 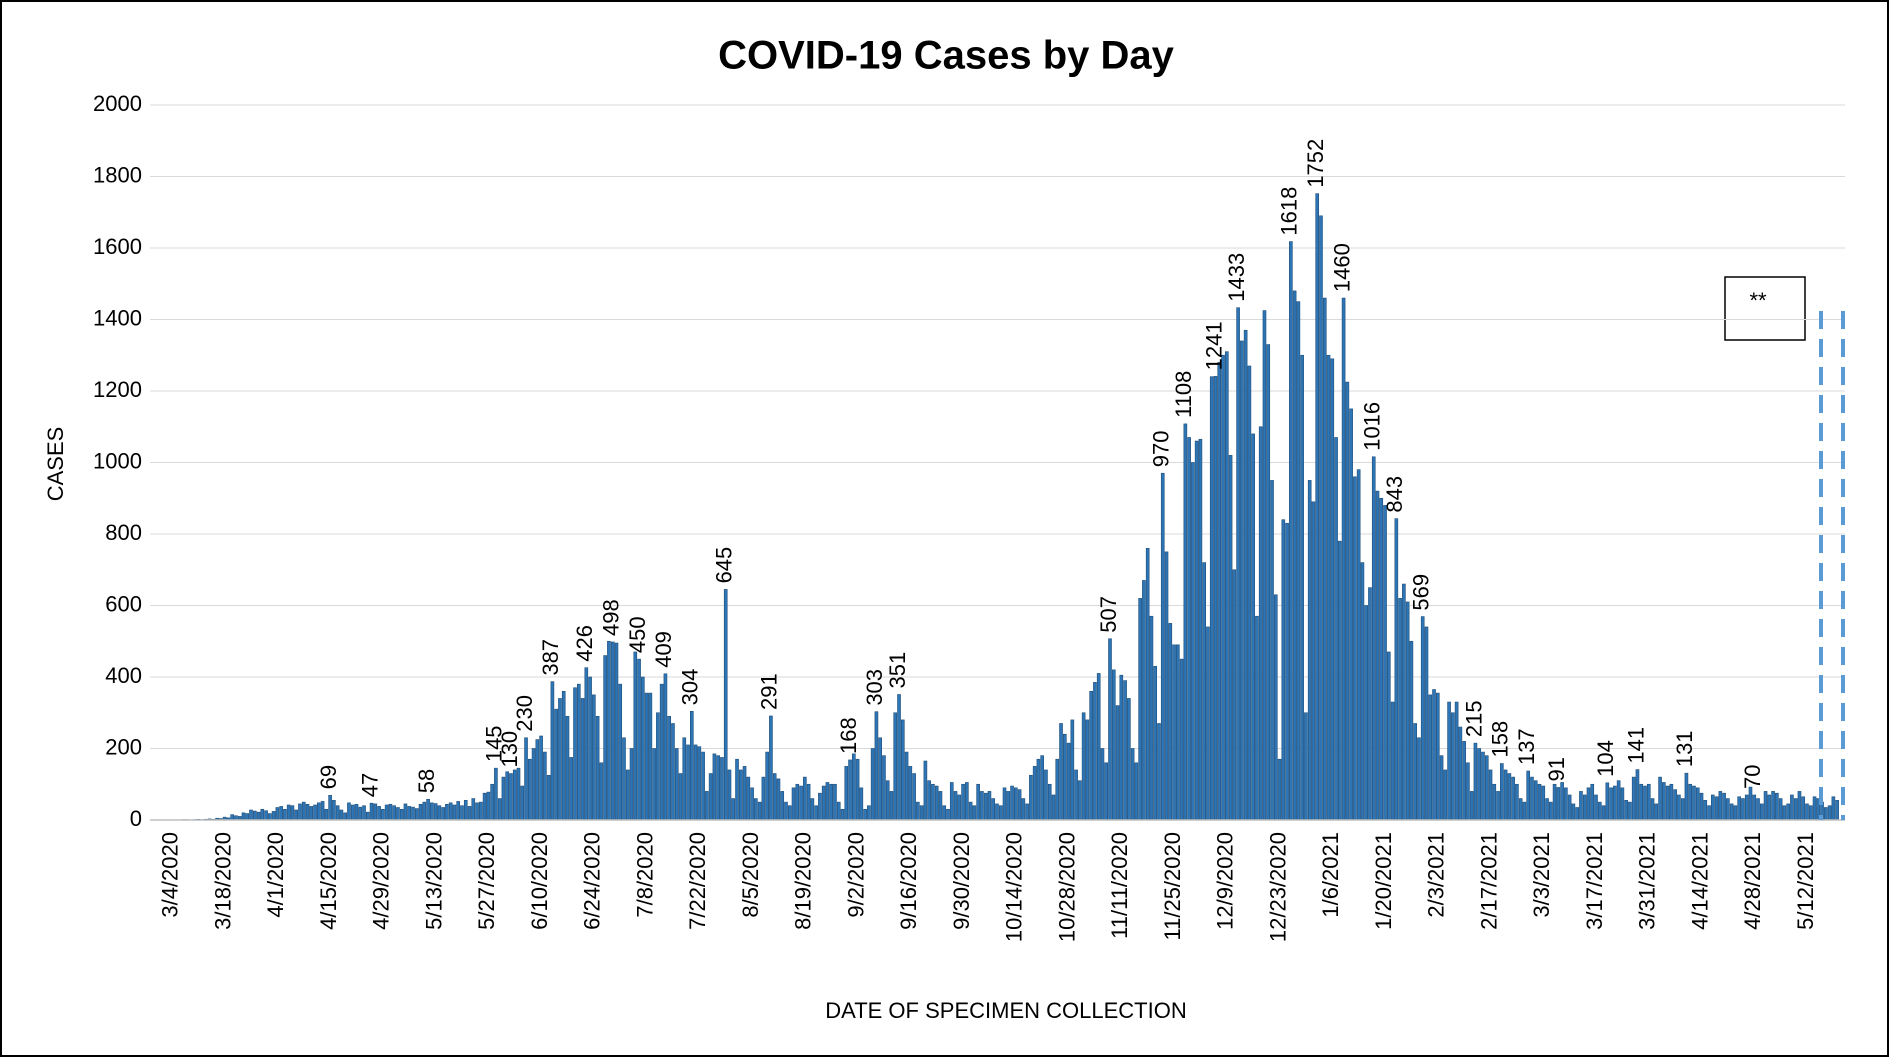 What do you see at coordinates (550, 657) in the screenshot?
I see `data-label: 387` at bounding box center [550, 657].